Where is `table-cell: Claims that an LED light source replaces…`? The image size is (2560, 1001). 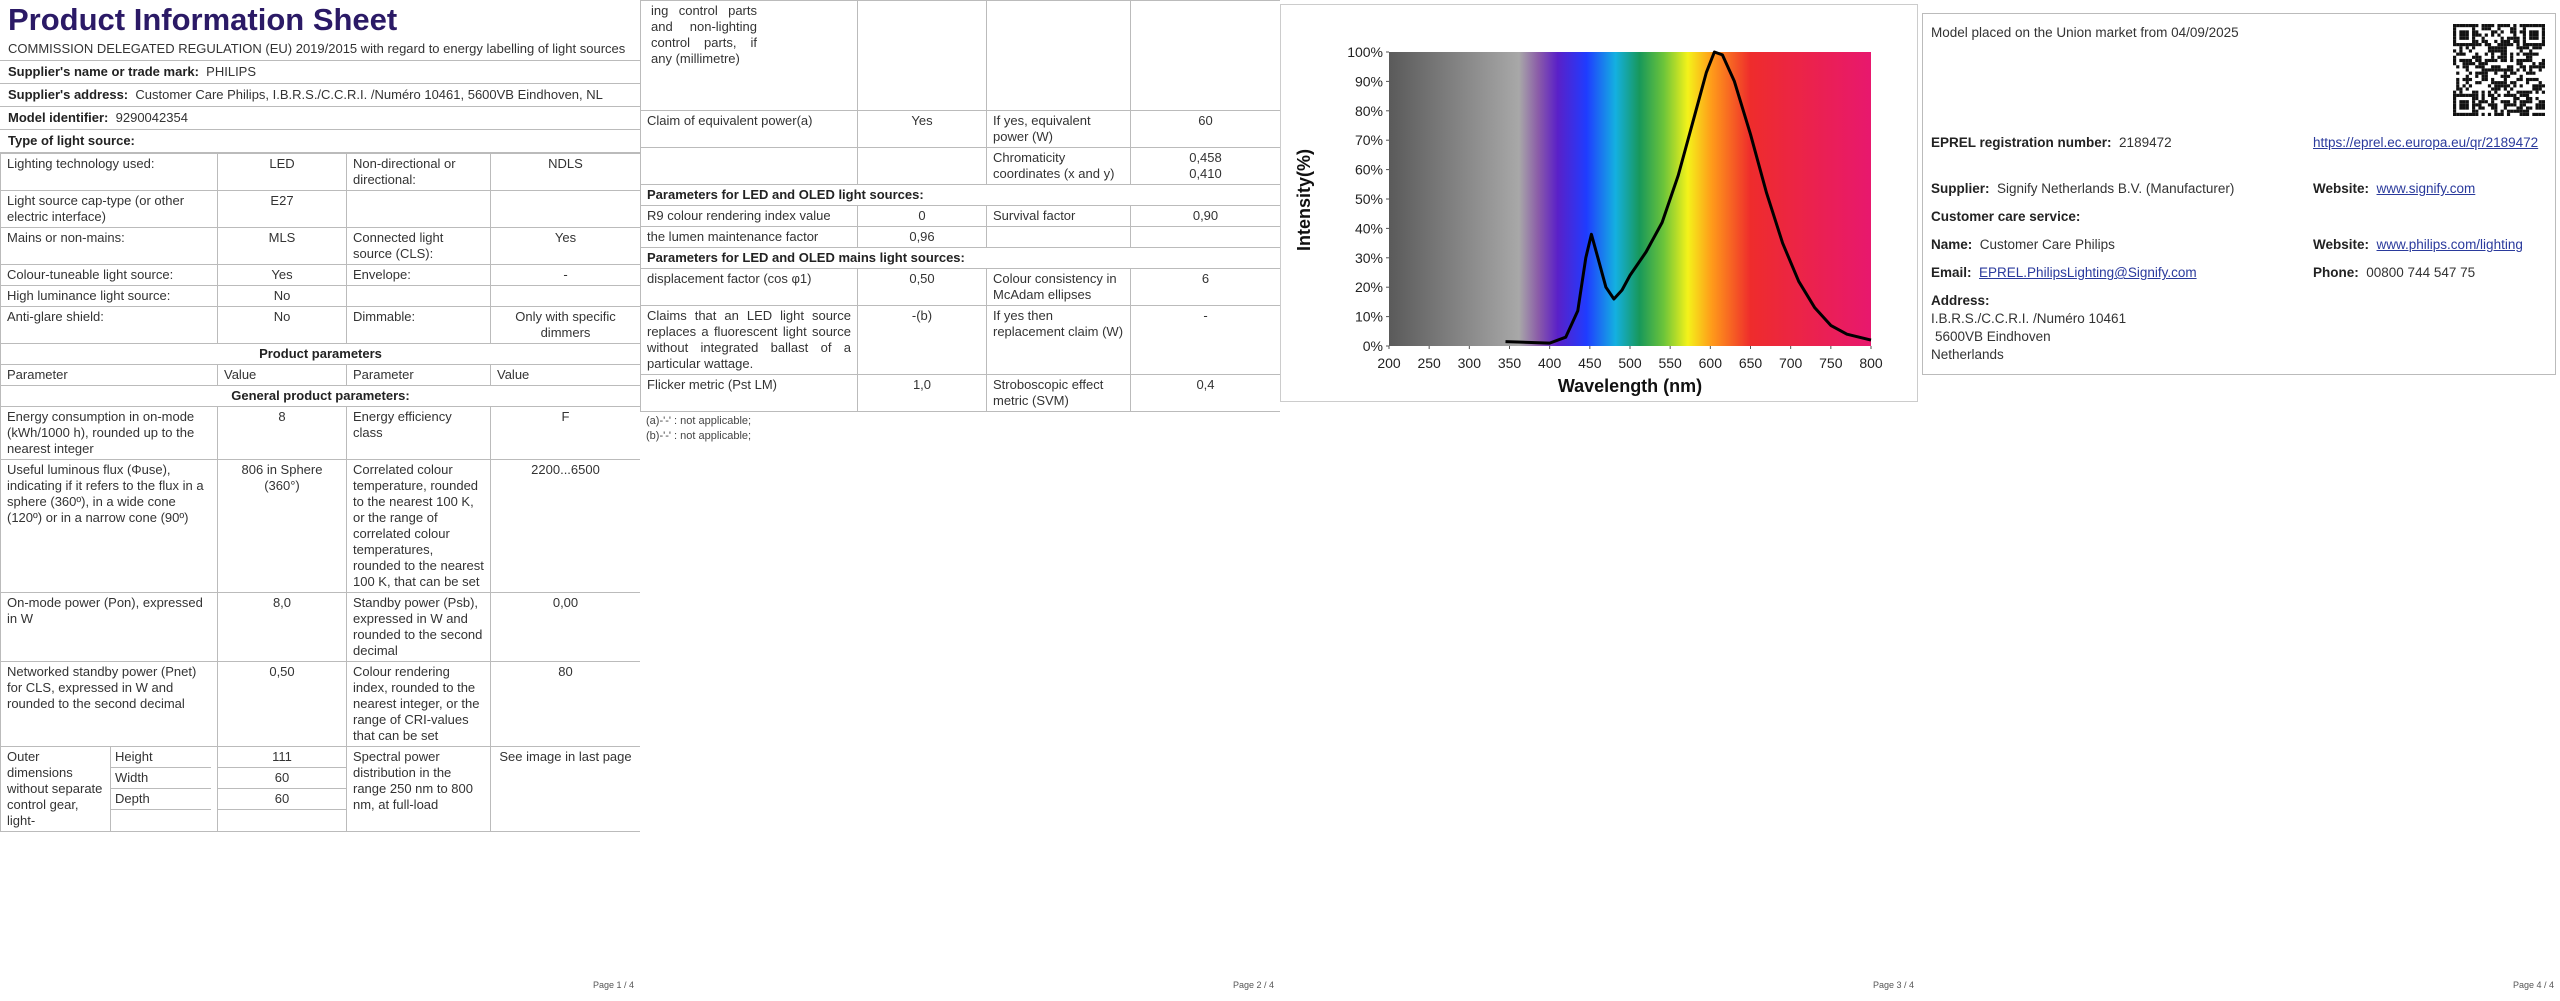 table-cell: Claims that an LED light source replaces… is located at coordinates (749, 340).